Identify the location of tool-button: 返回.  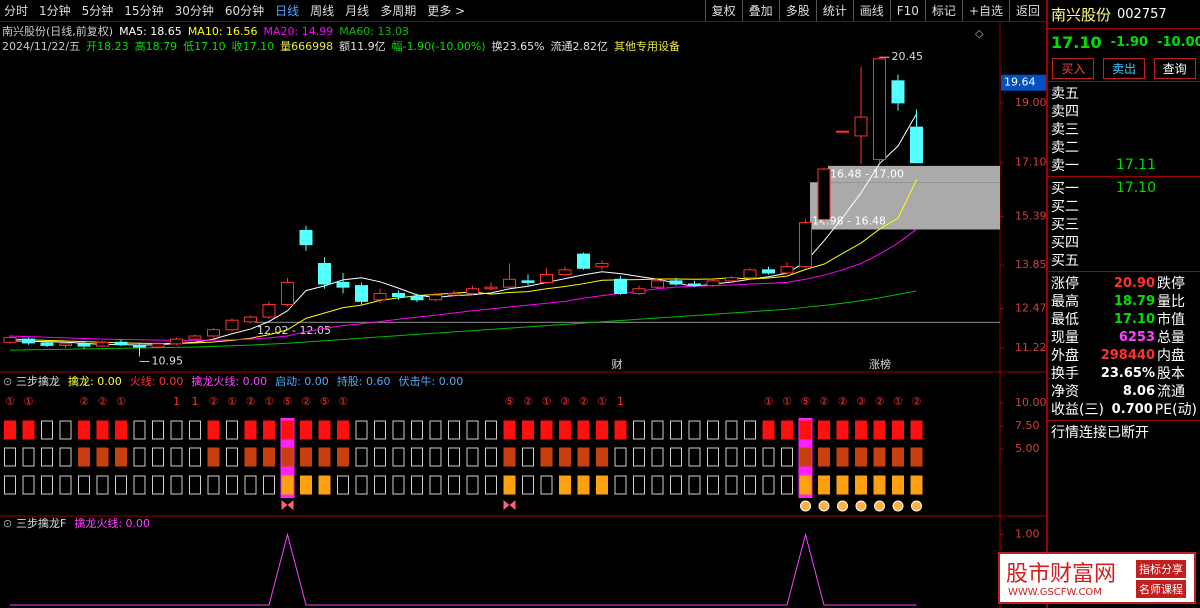
(1027, 10).